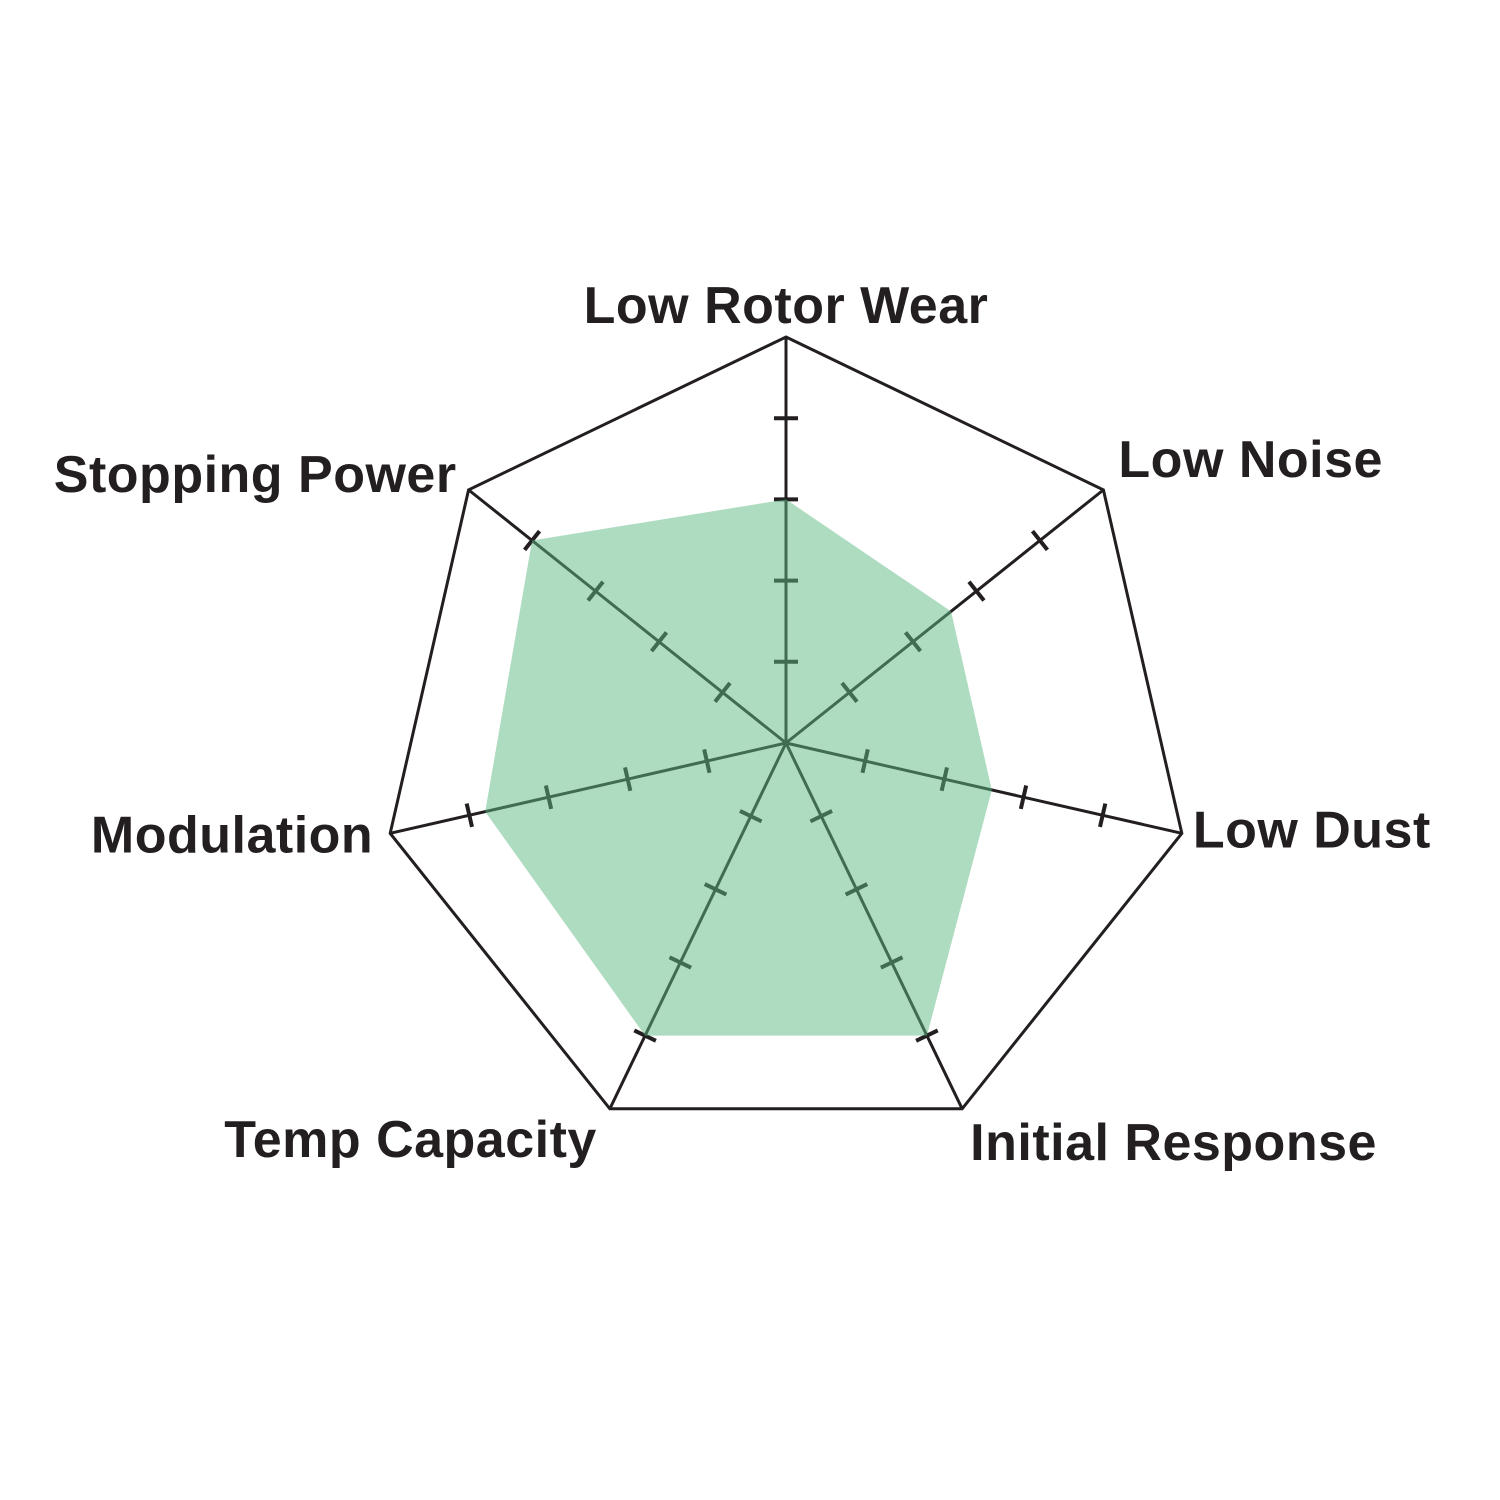  I want to click on radar-data-polygon, so click(738, 767).